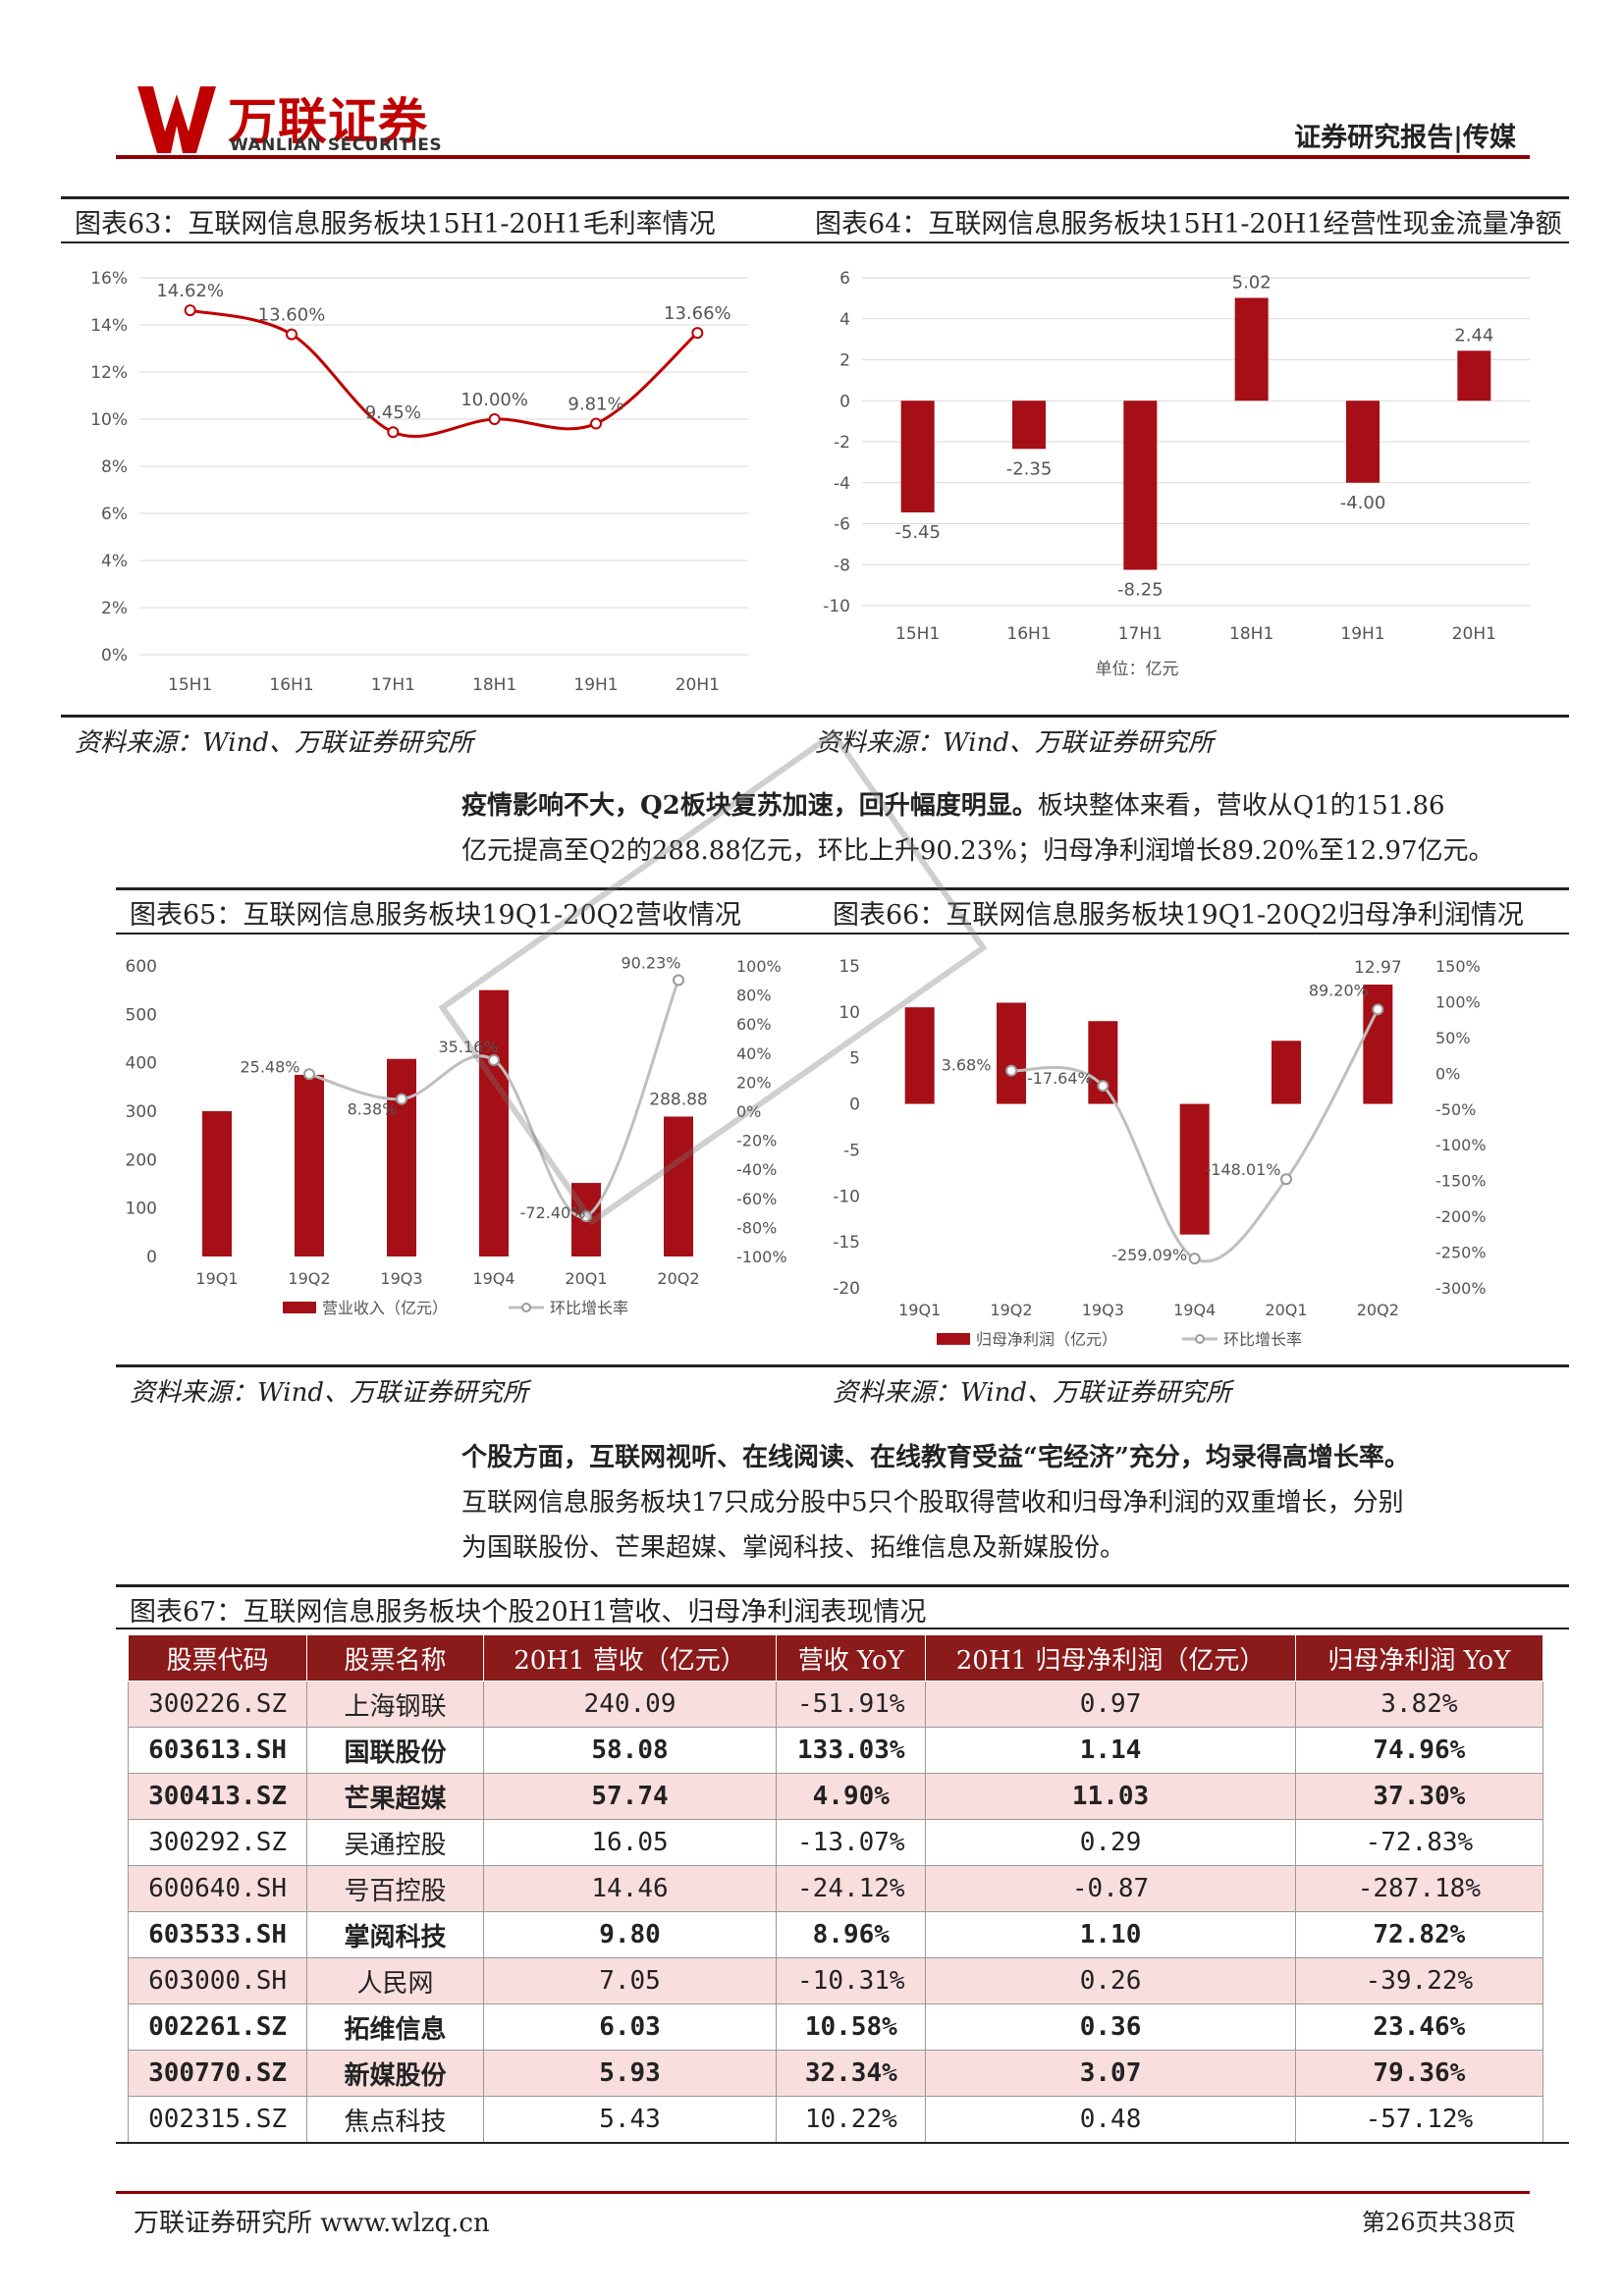 The image size is (1624, 2296). What do you see at coordinates (854, 1059) in the screenshot?
I see `y-tick-label-left: 5` at bounding box center [854, 1059].